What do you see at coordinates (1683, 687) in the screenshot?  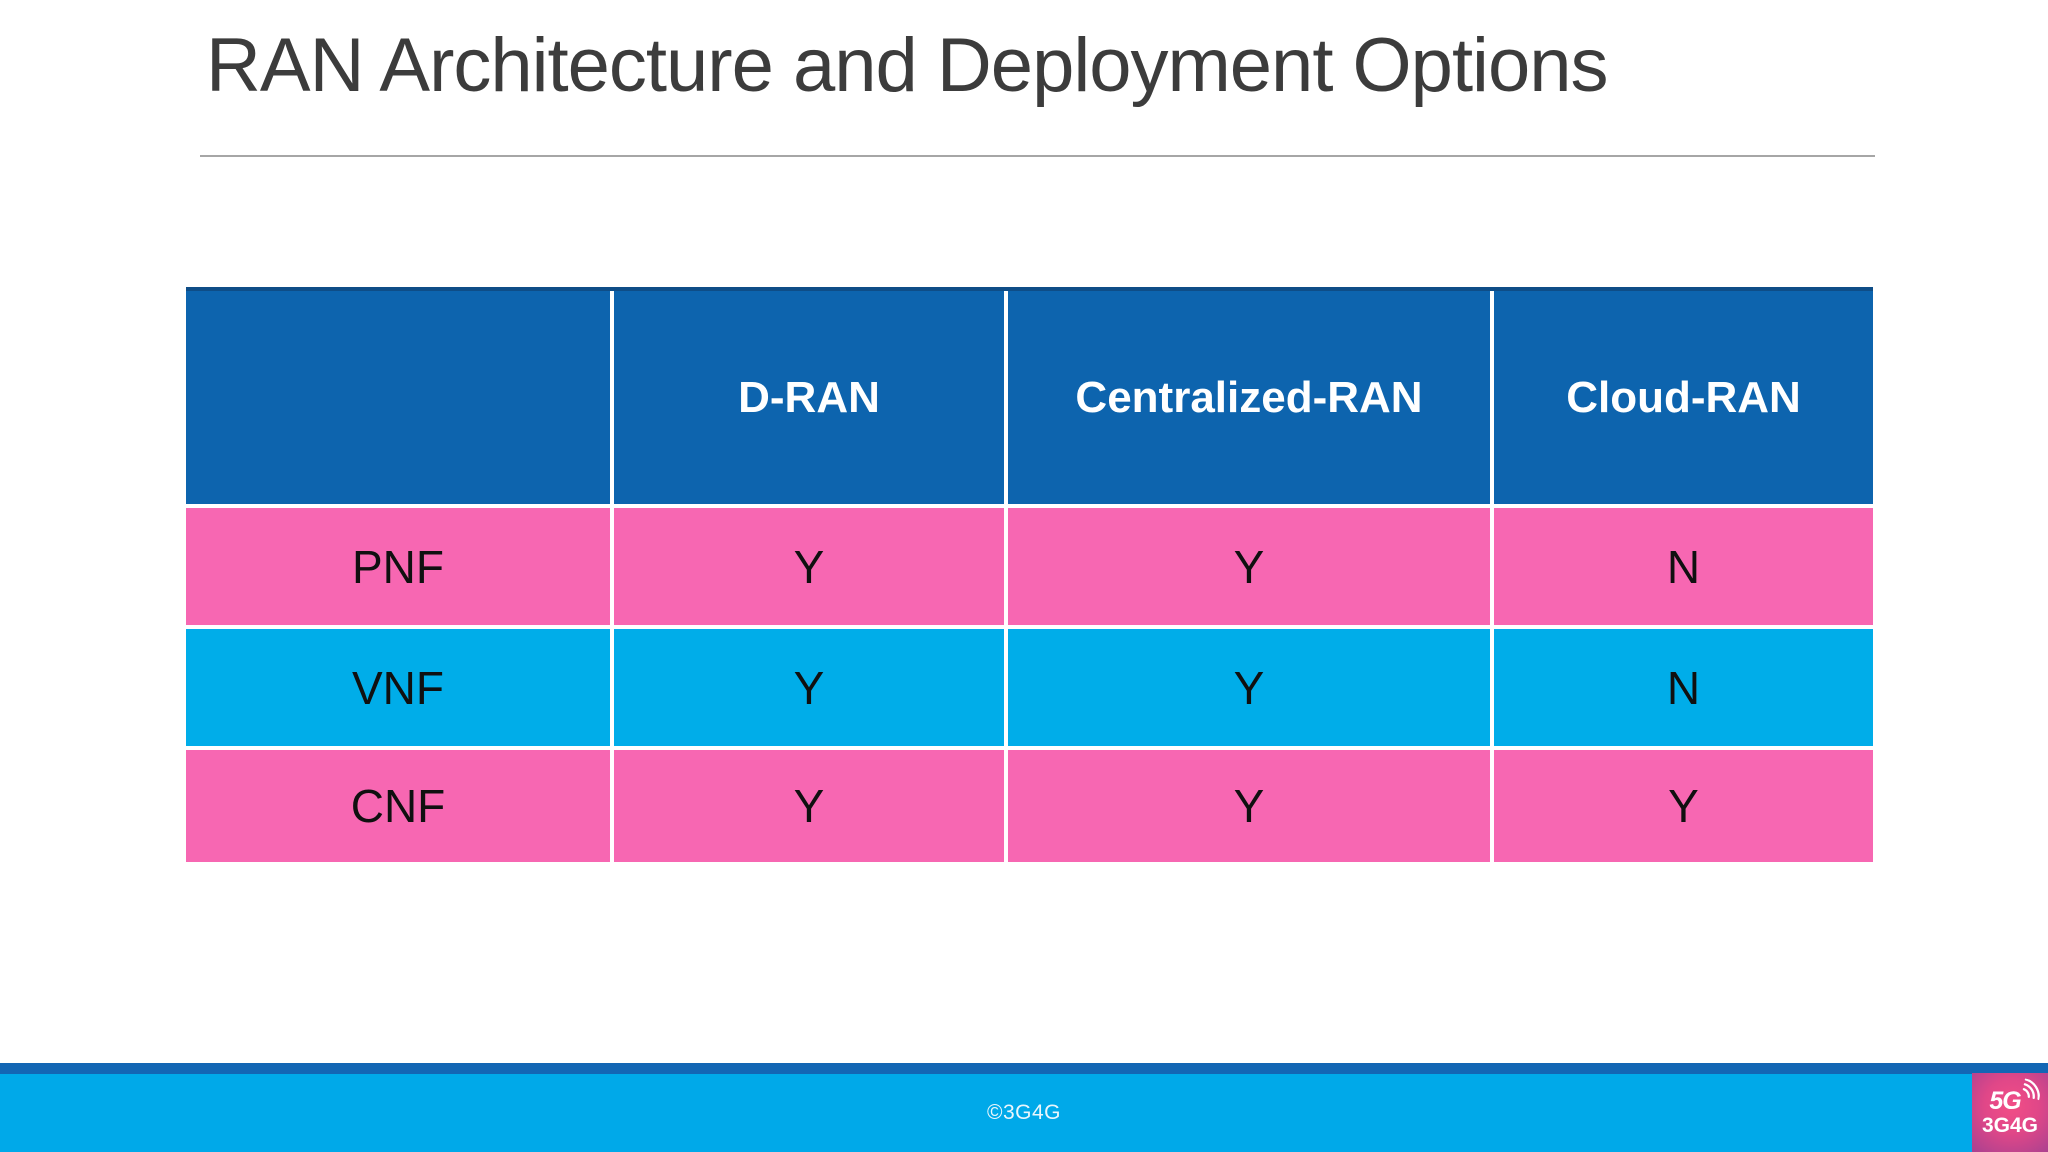 I see `cell-vnf-cloud-ran: N` at bounding box center [1683, 687].